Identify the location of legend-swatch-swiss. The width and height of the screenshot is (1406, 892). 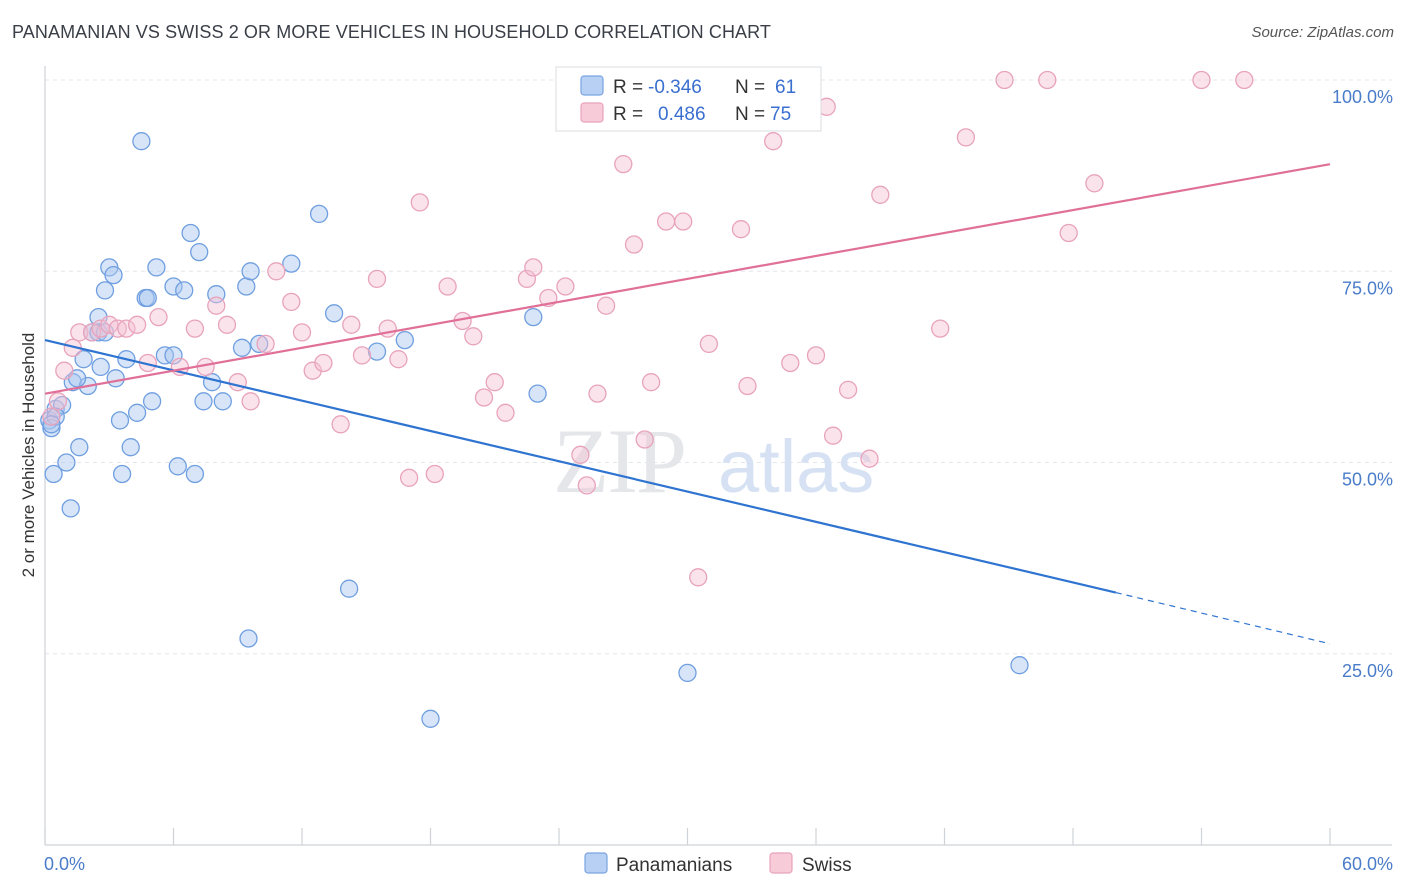
(592, 112).